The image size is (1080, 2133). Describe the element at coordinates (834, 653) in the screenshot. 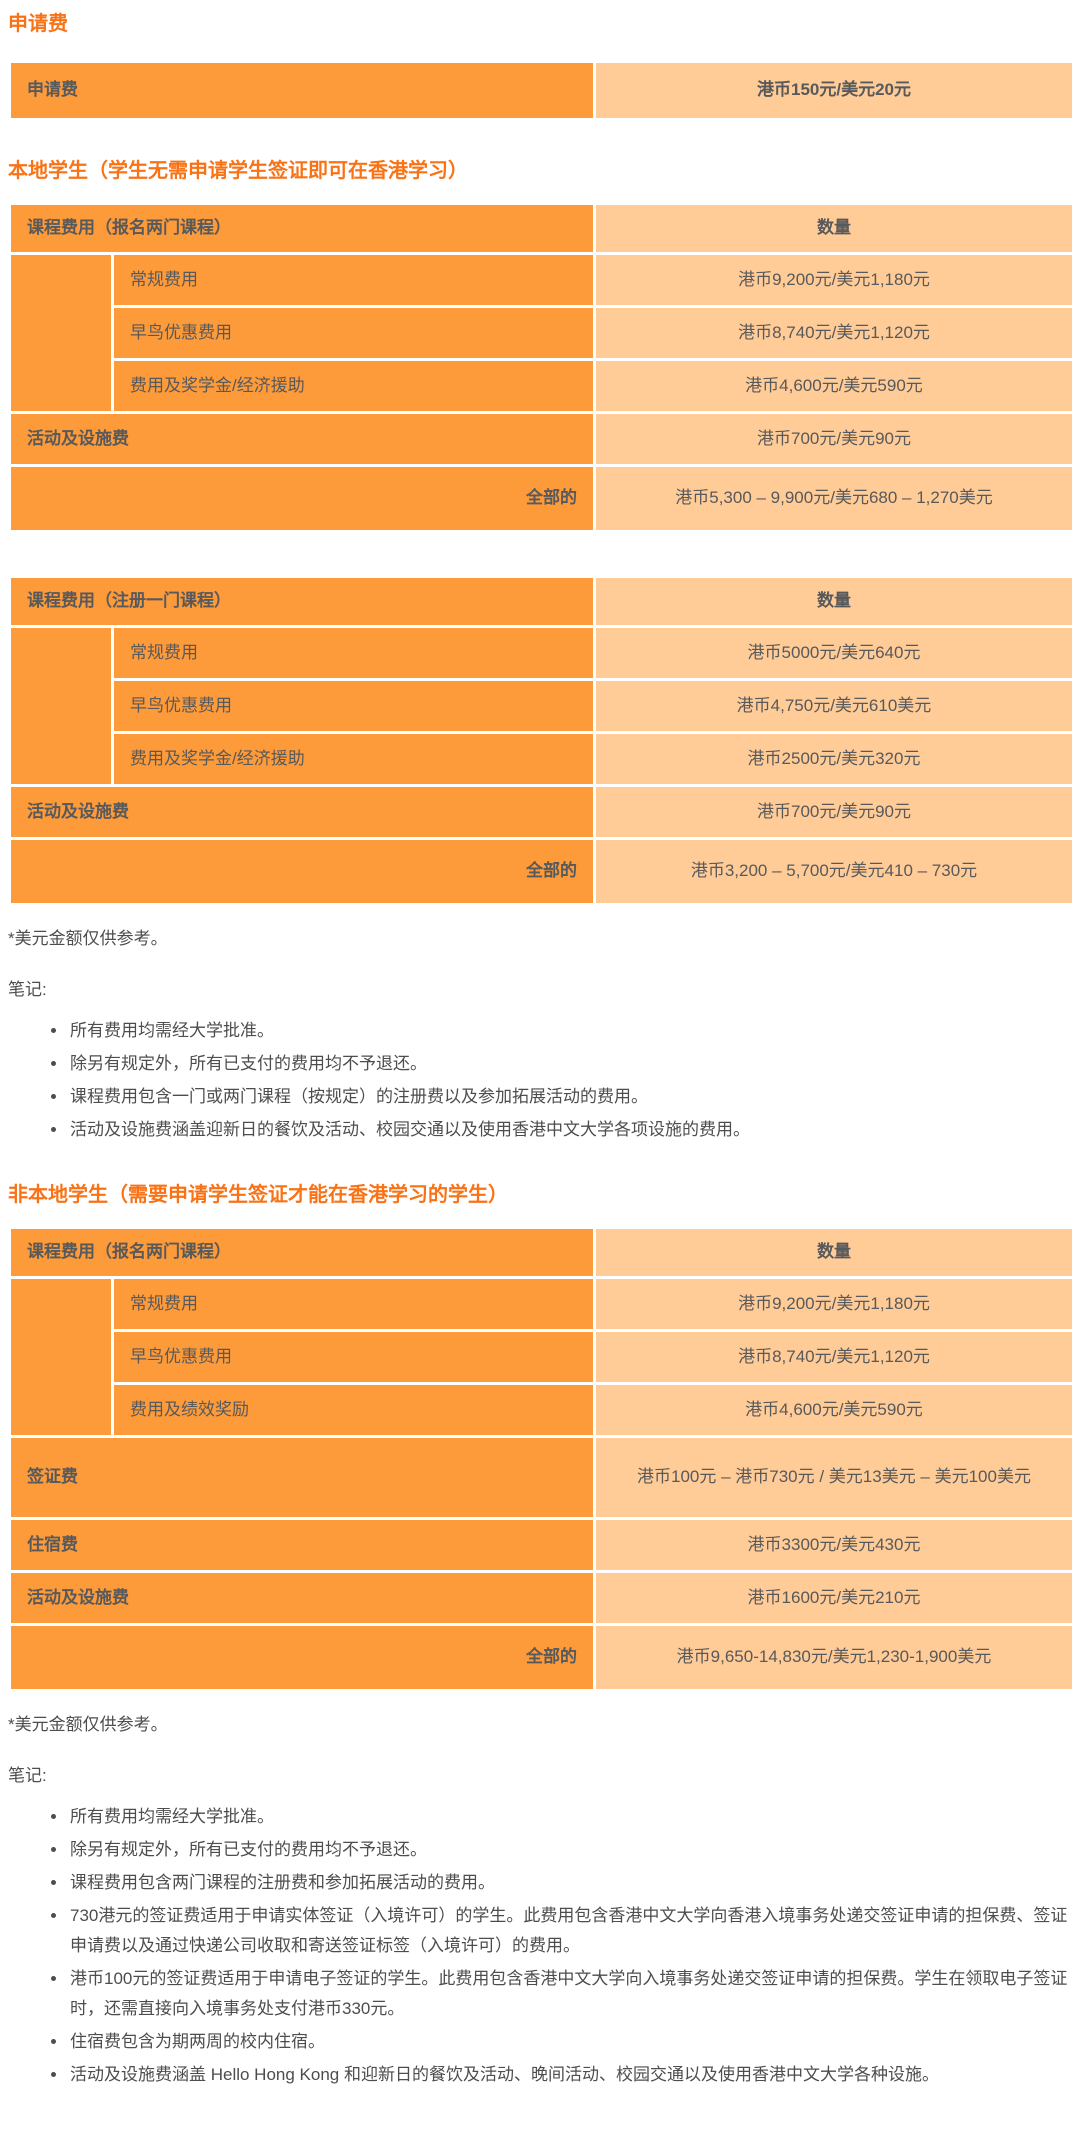

I see `fee-value-cell: 港币5000元/美元640元` at that location.